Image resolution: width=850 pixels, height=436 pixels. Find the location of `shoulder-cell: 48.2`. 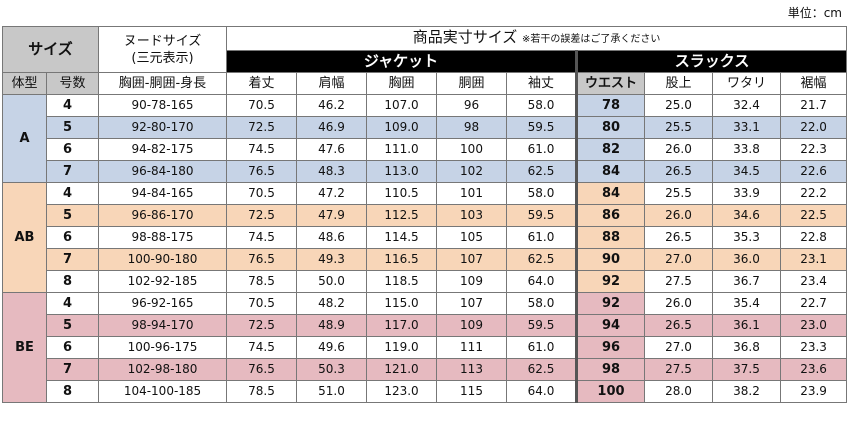

shoulder-cell: 48.2 is located at coordinates (331, 303).